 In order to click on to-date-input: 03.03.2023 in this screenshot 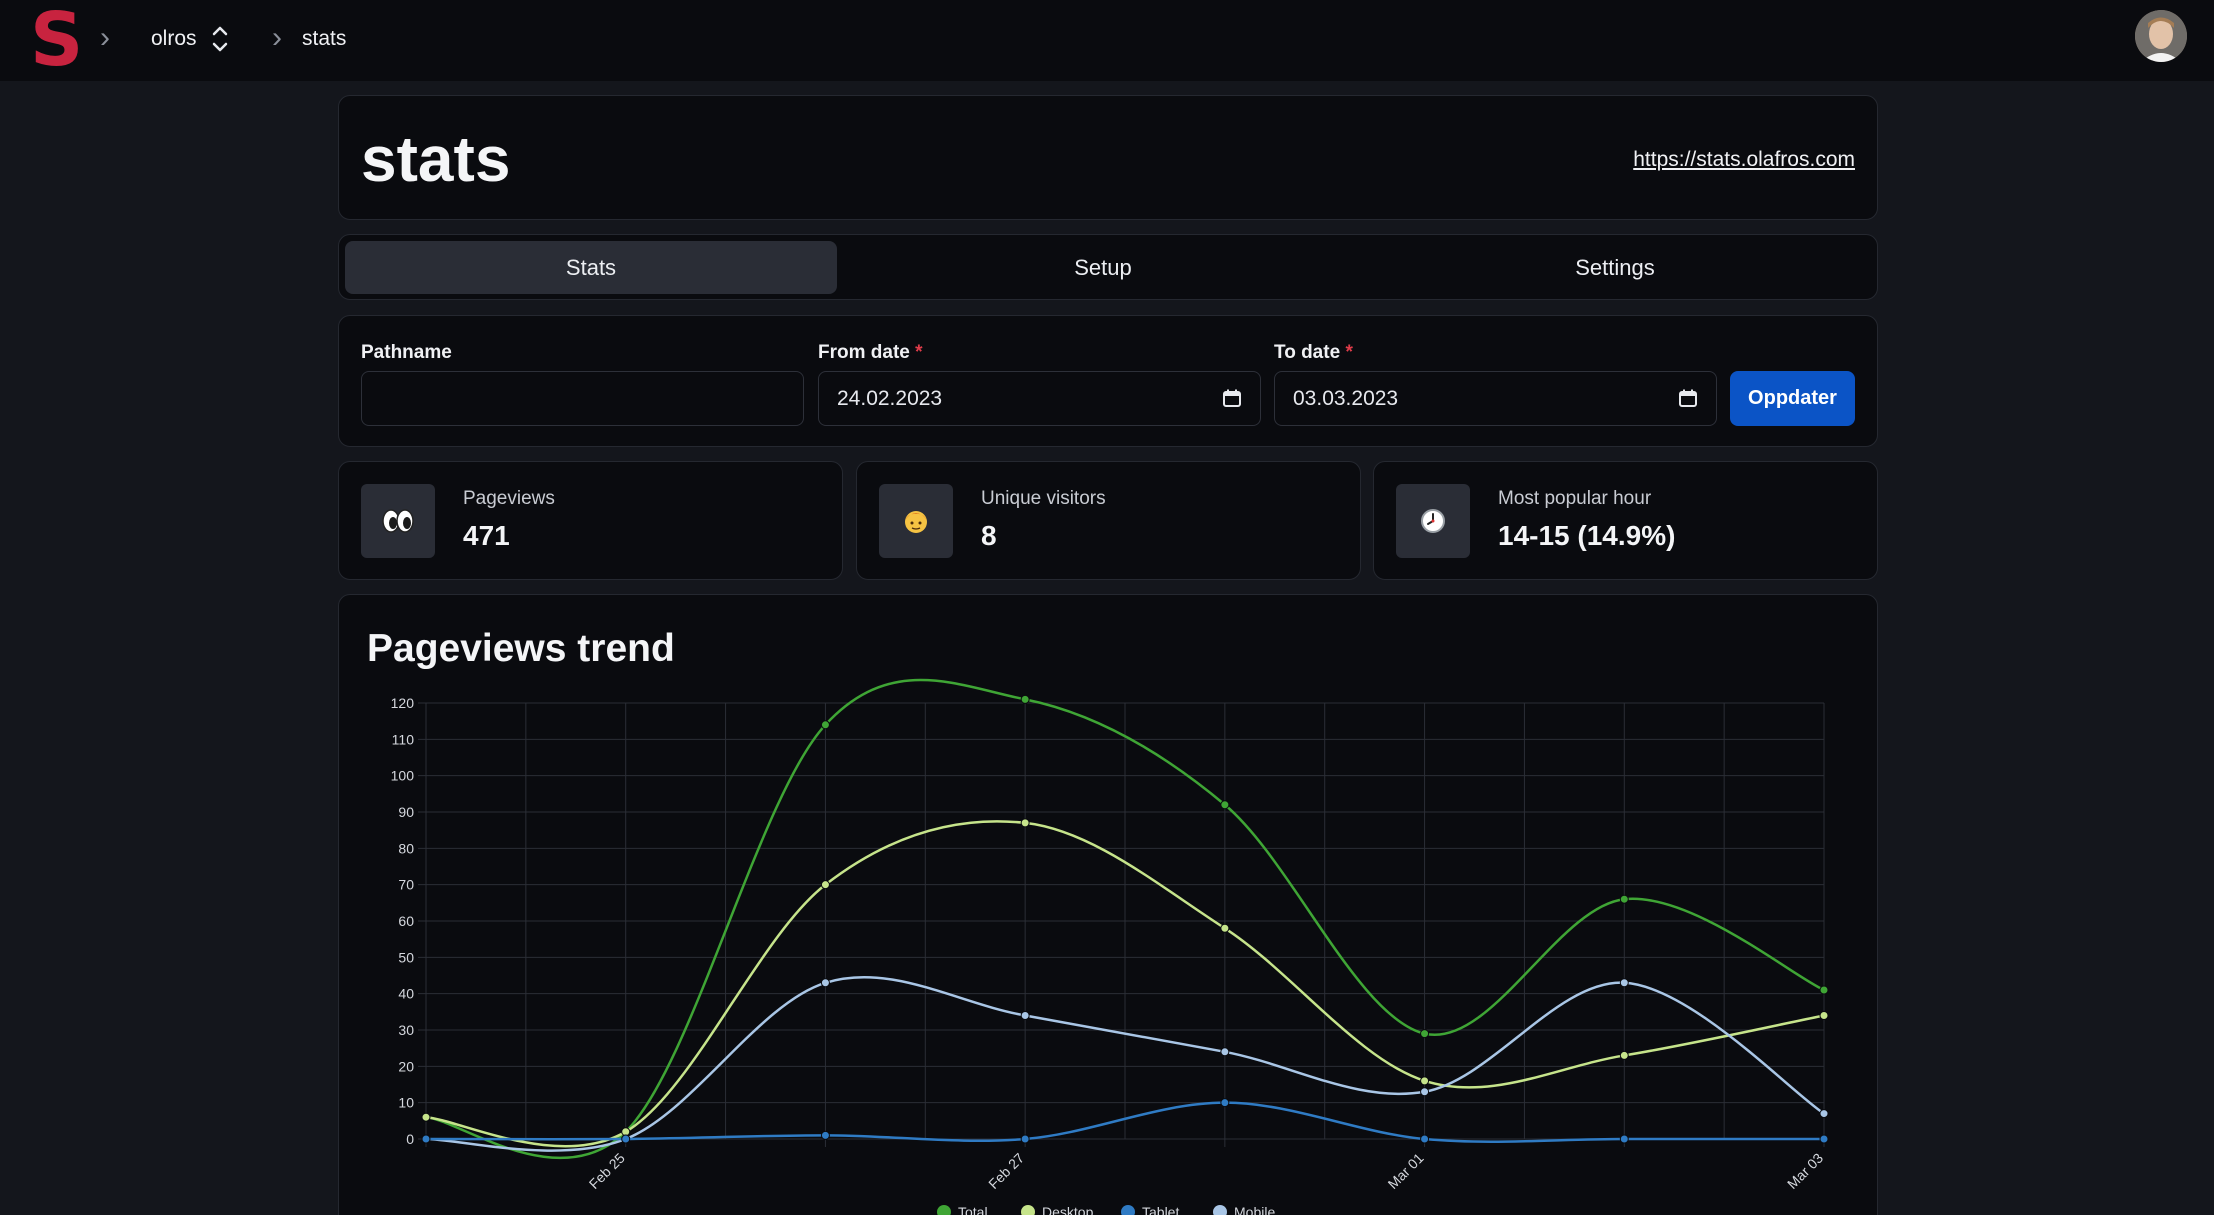, I will do `click(1495, 398)`.